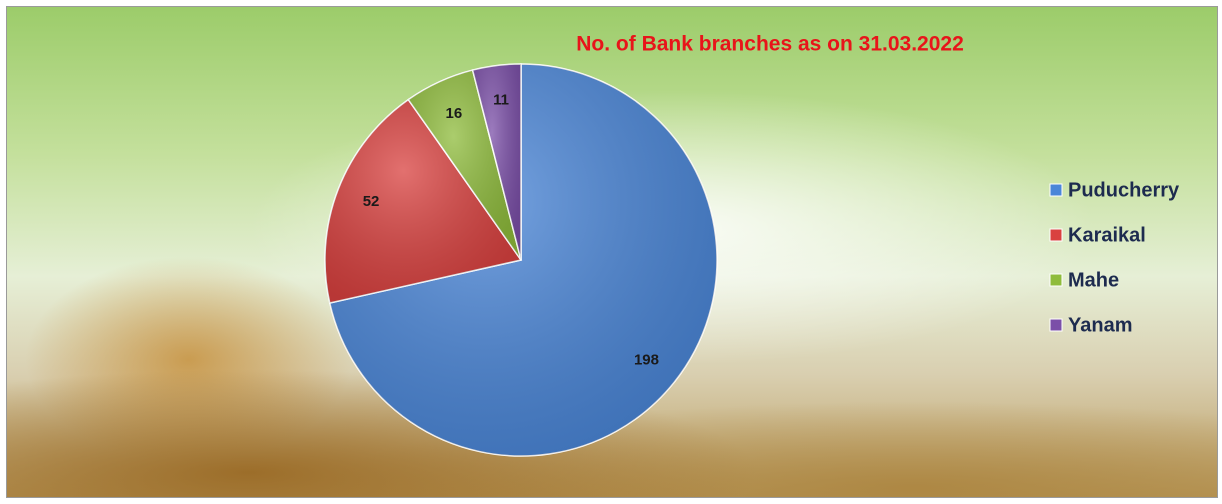 The width and height of the screenshot is (1222, 504). What do you see at coordinates (1107, 235) in the screenshot?
I see `legend-label: Karaikal` at bounding box center [1107, 235].